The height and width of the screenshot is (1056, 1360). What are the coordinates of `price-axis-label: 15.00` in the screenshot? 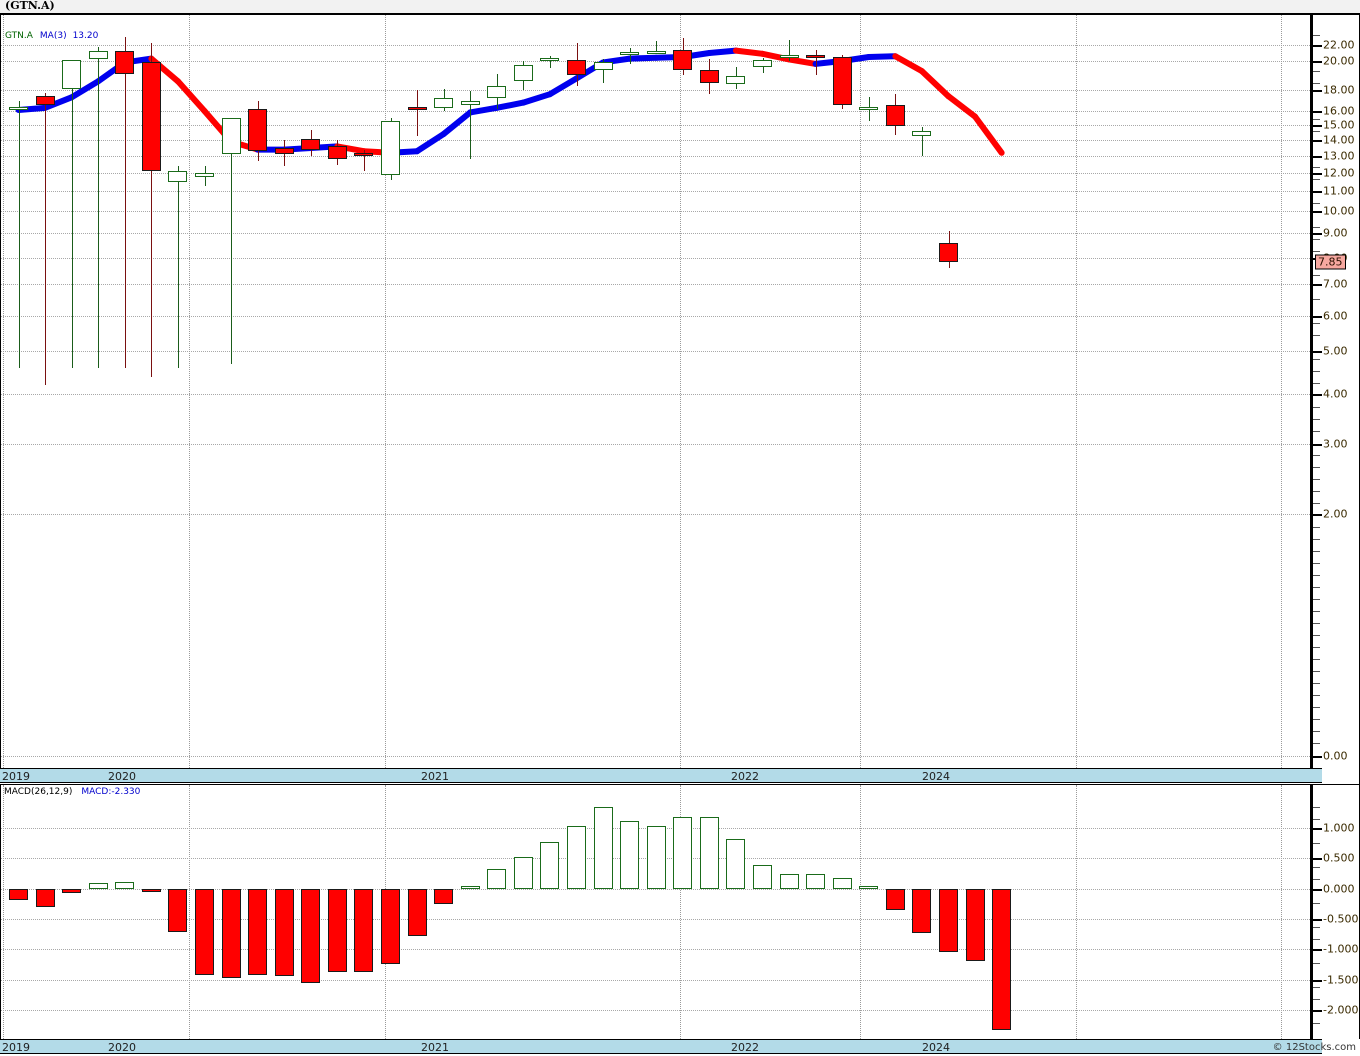 It's located at (1339, 125).